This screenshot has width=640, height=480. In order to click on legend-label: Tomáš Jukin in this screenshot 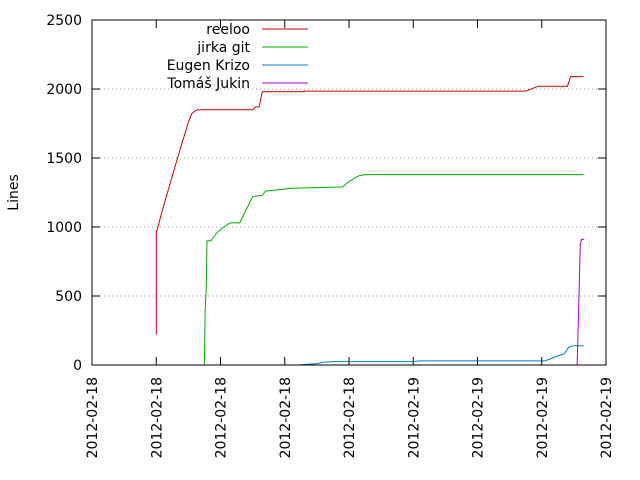, I will do `click(208, 84)`.